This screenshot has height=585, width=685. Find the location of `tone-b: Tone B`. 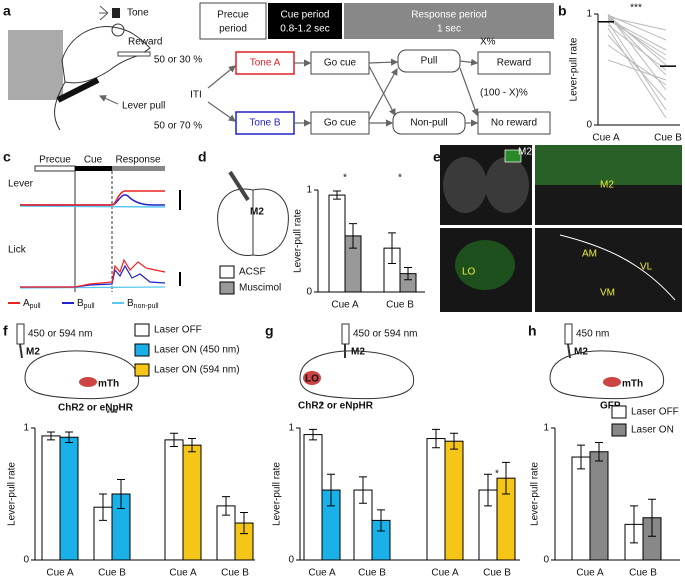

tone-b: Tone B is located at coordinates (264, 123).